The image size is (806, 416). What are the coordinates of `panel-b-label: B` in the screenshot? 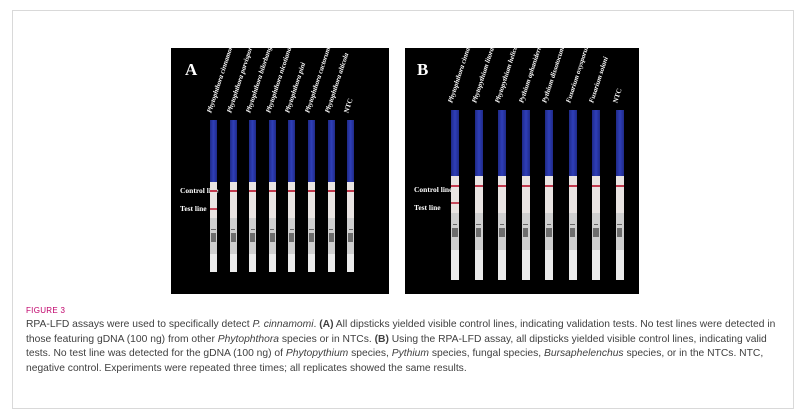 It's located at (423, 69).